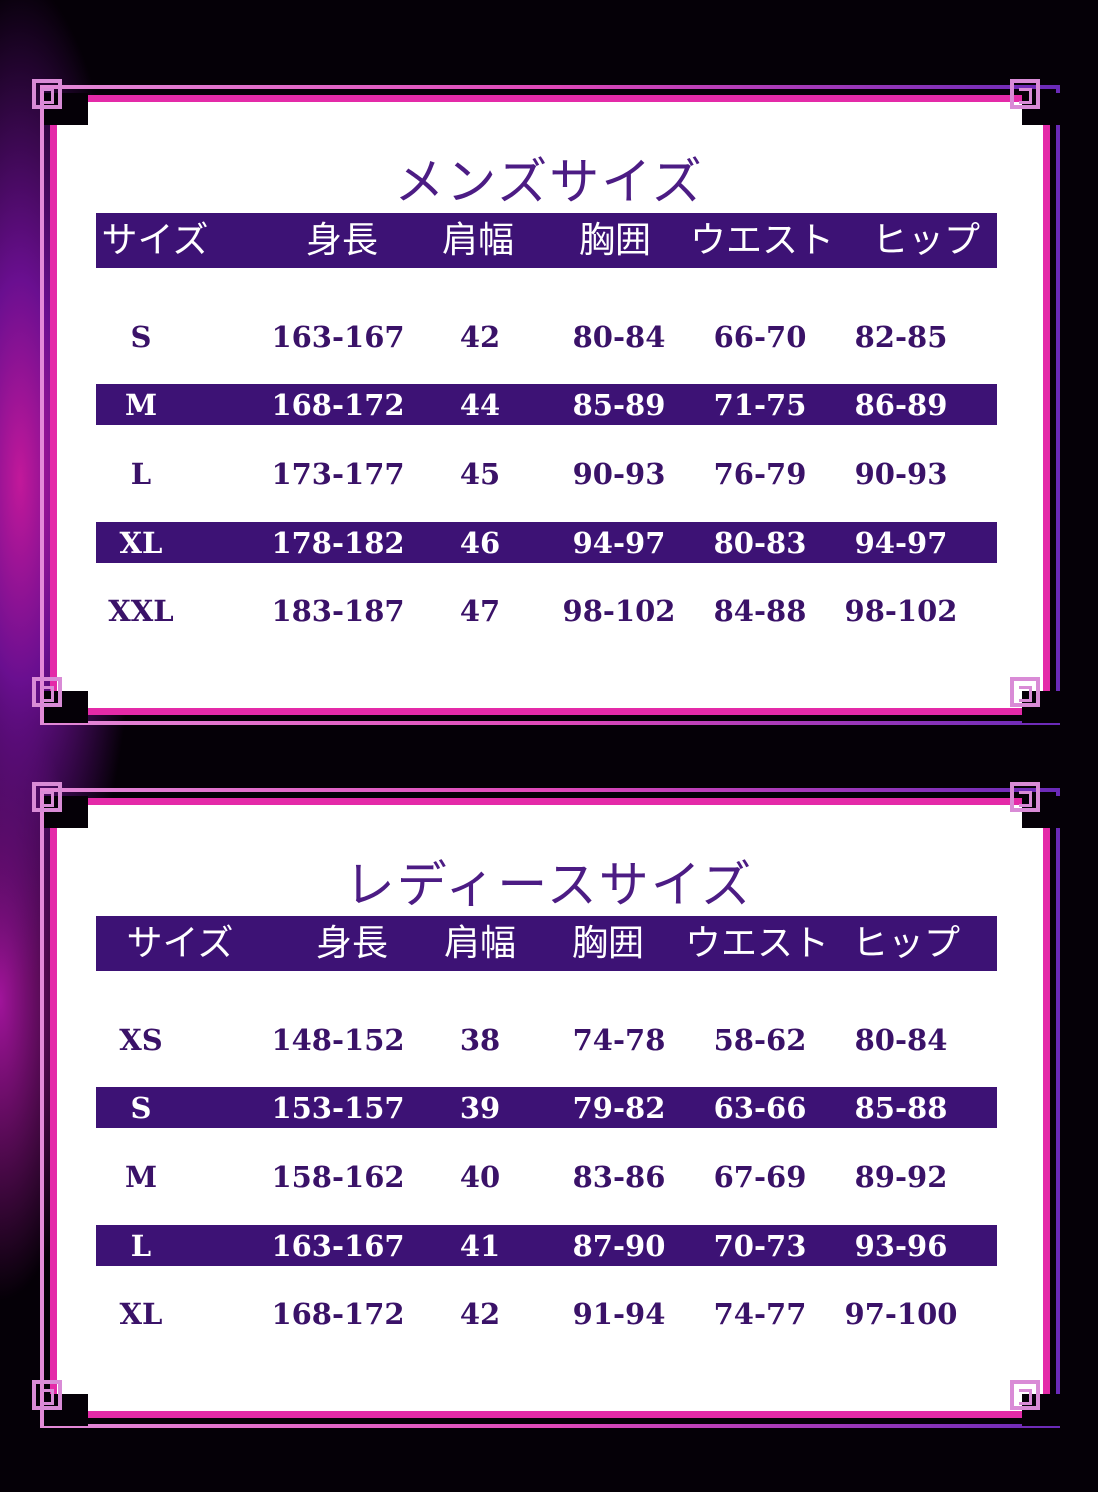 This screenshot has height=1492, width=1098. Describe the element at coordinates (338, 611) in the screenshot. I see `table-cell: 183-187` at that location.